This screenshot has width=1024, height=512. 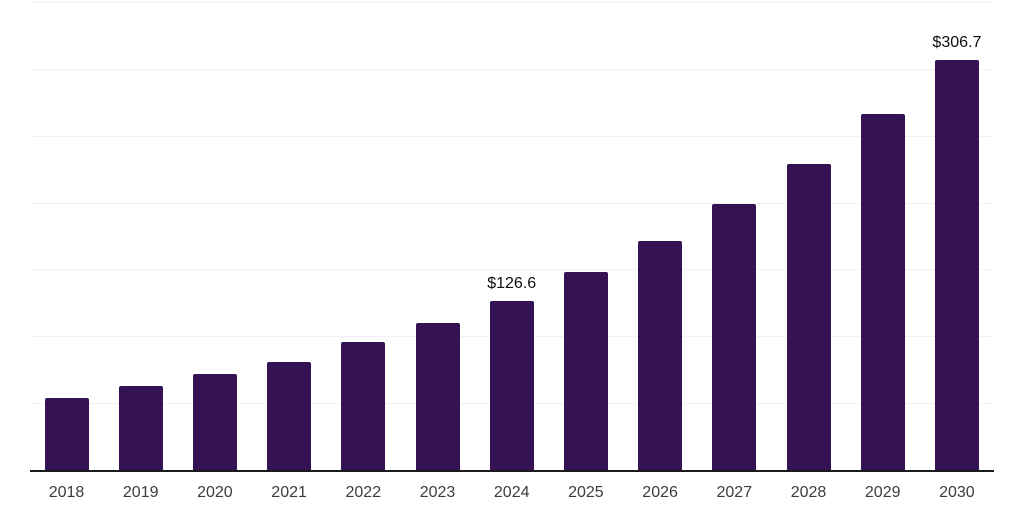 What do you see at coordinates (511, 492) in the screenshot?
I see `x-tick-label-2024: 2024` at bounding box center [511, 492].